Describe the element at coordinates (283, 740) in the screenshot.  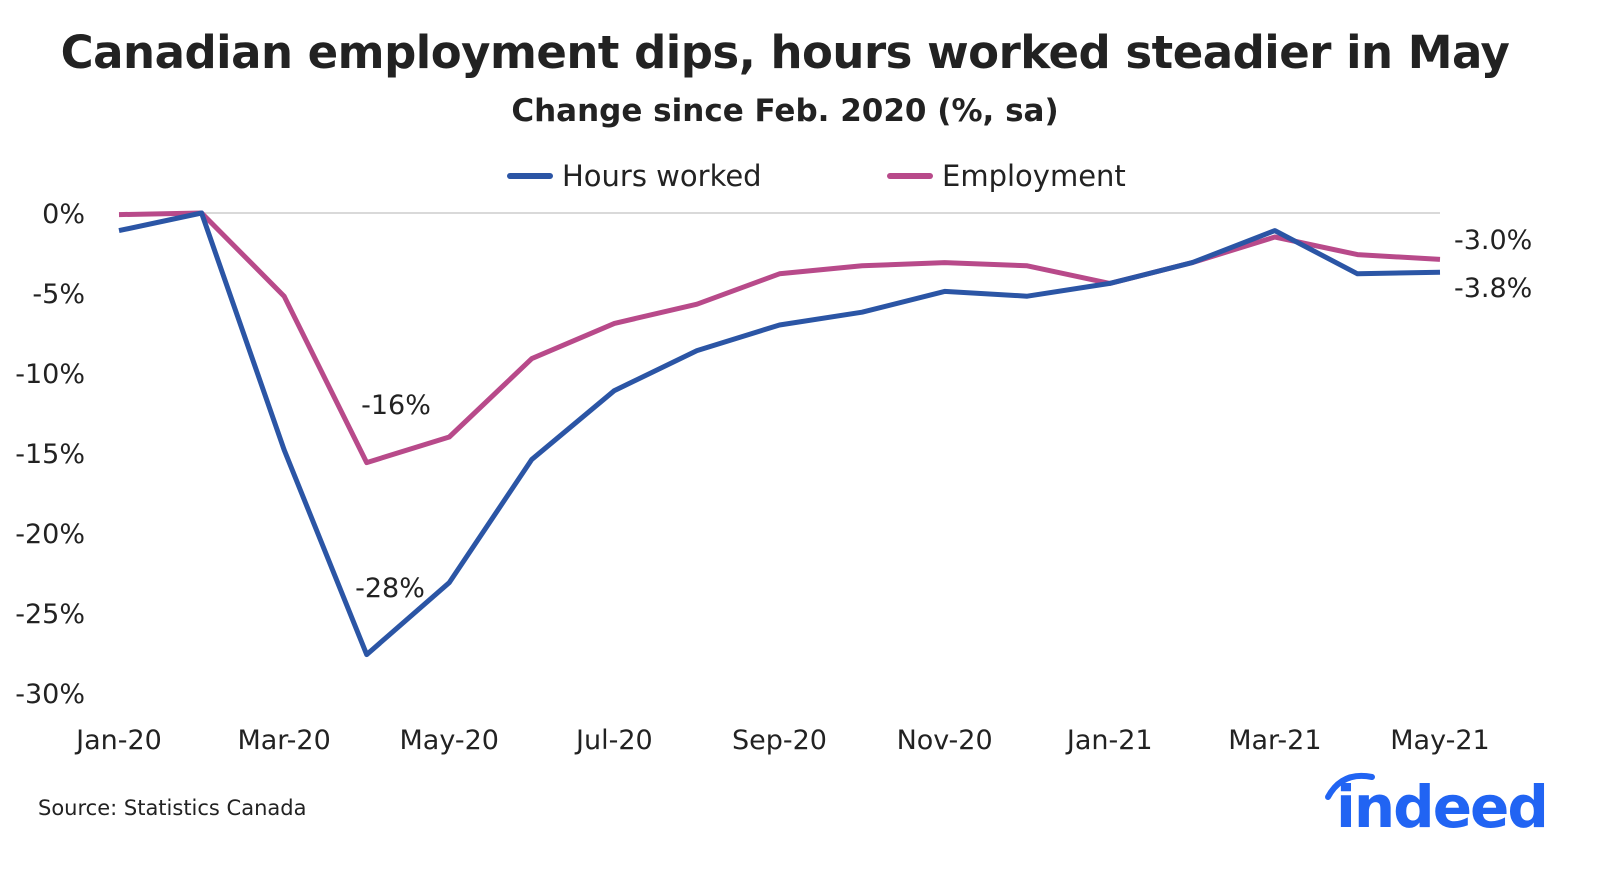
I see `x-tick-label: Mar-20` at that location.